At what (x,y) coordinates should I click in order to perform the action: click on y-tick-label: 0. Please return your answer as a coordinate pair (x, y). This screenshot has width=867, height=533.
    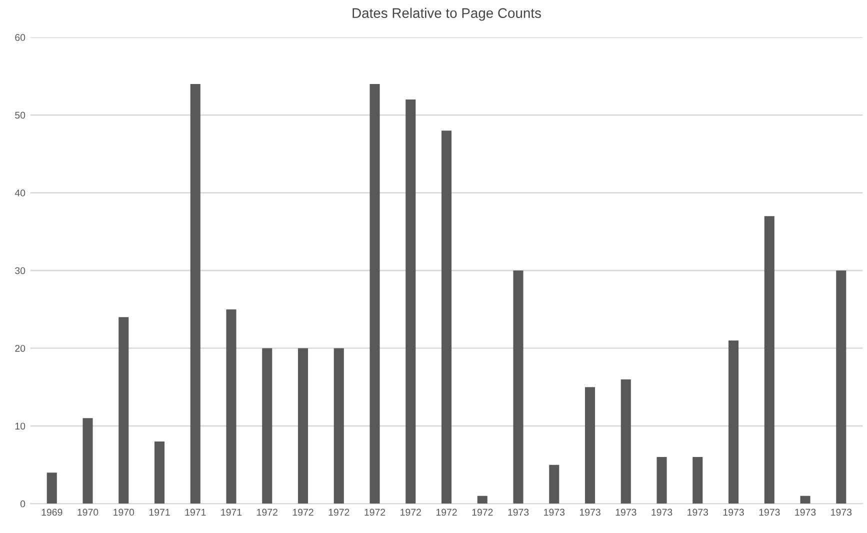
    Looking at the image, I should click on (23, 504).